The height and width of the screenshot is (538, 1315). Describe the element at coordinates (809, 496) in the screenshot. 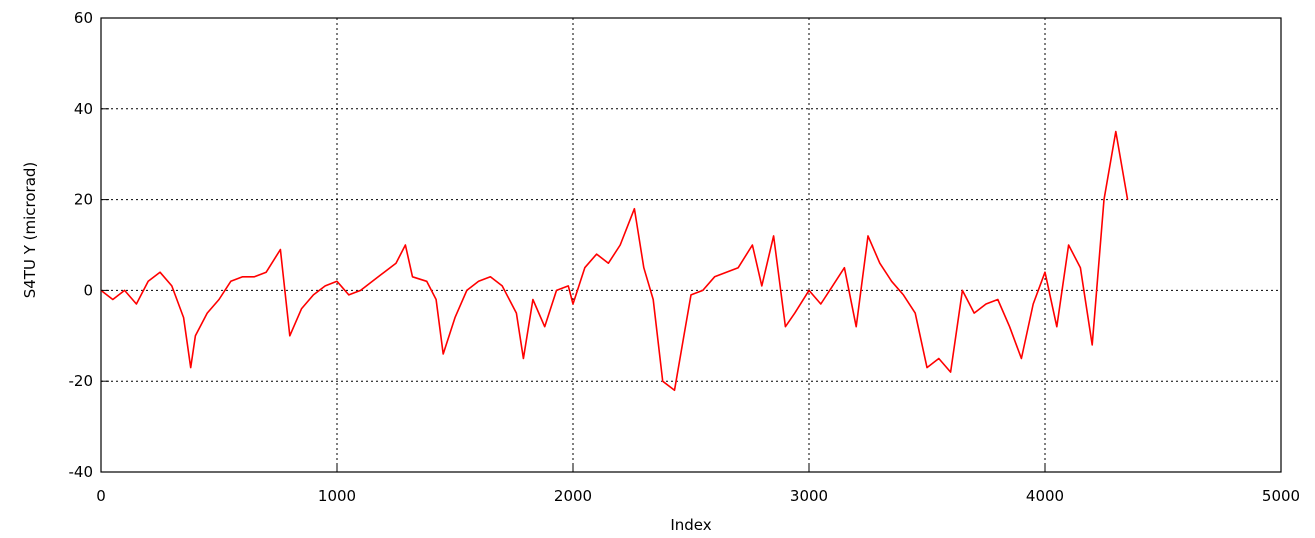

I see `x-tick-label: 3000` at that location.